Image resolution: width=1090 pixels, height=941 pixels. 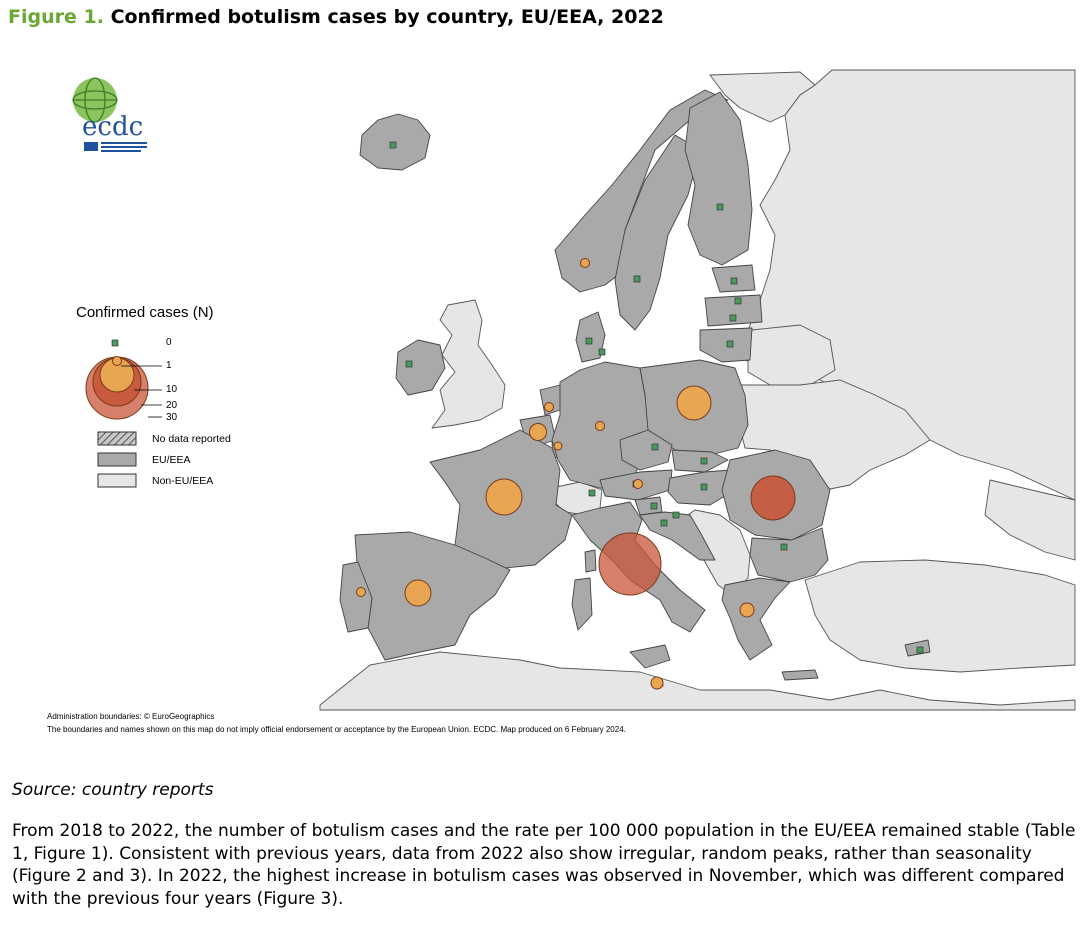 I want to click on bubble-belgium, so click(x=538, y=432).